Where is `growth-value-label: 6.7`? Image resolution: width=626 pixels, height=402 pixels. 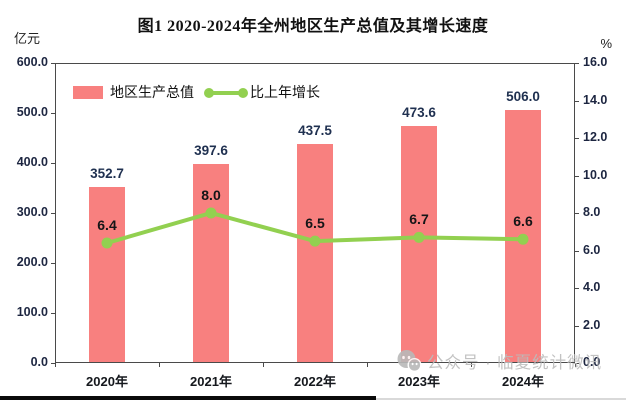 growth-value-label: 6.7 is located at coordinates (419, 219).